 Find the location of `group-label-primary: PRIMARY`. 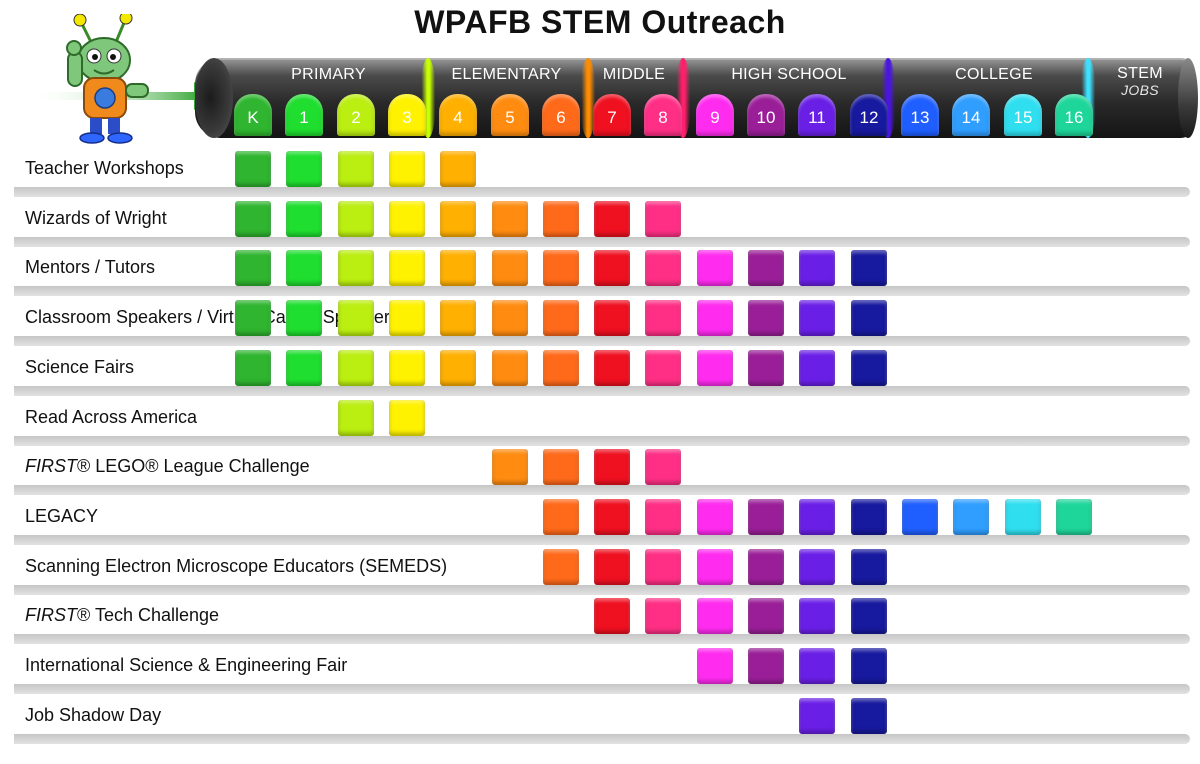

group-label-primary: PRIMARY is located at coordinates (328, 76).